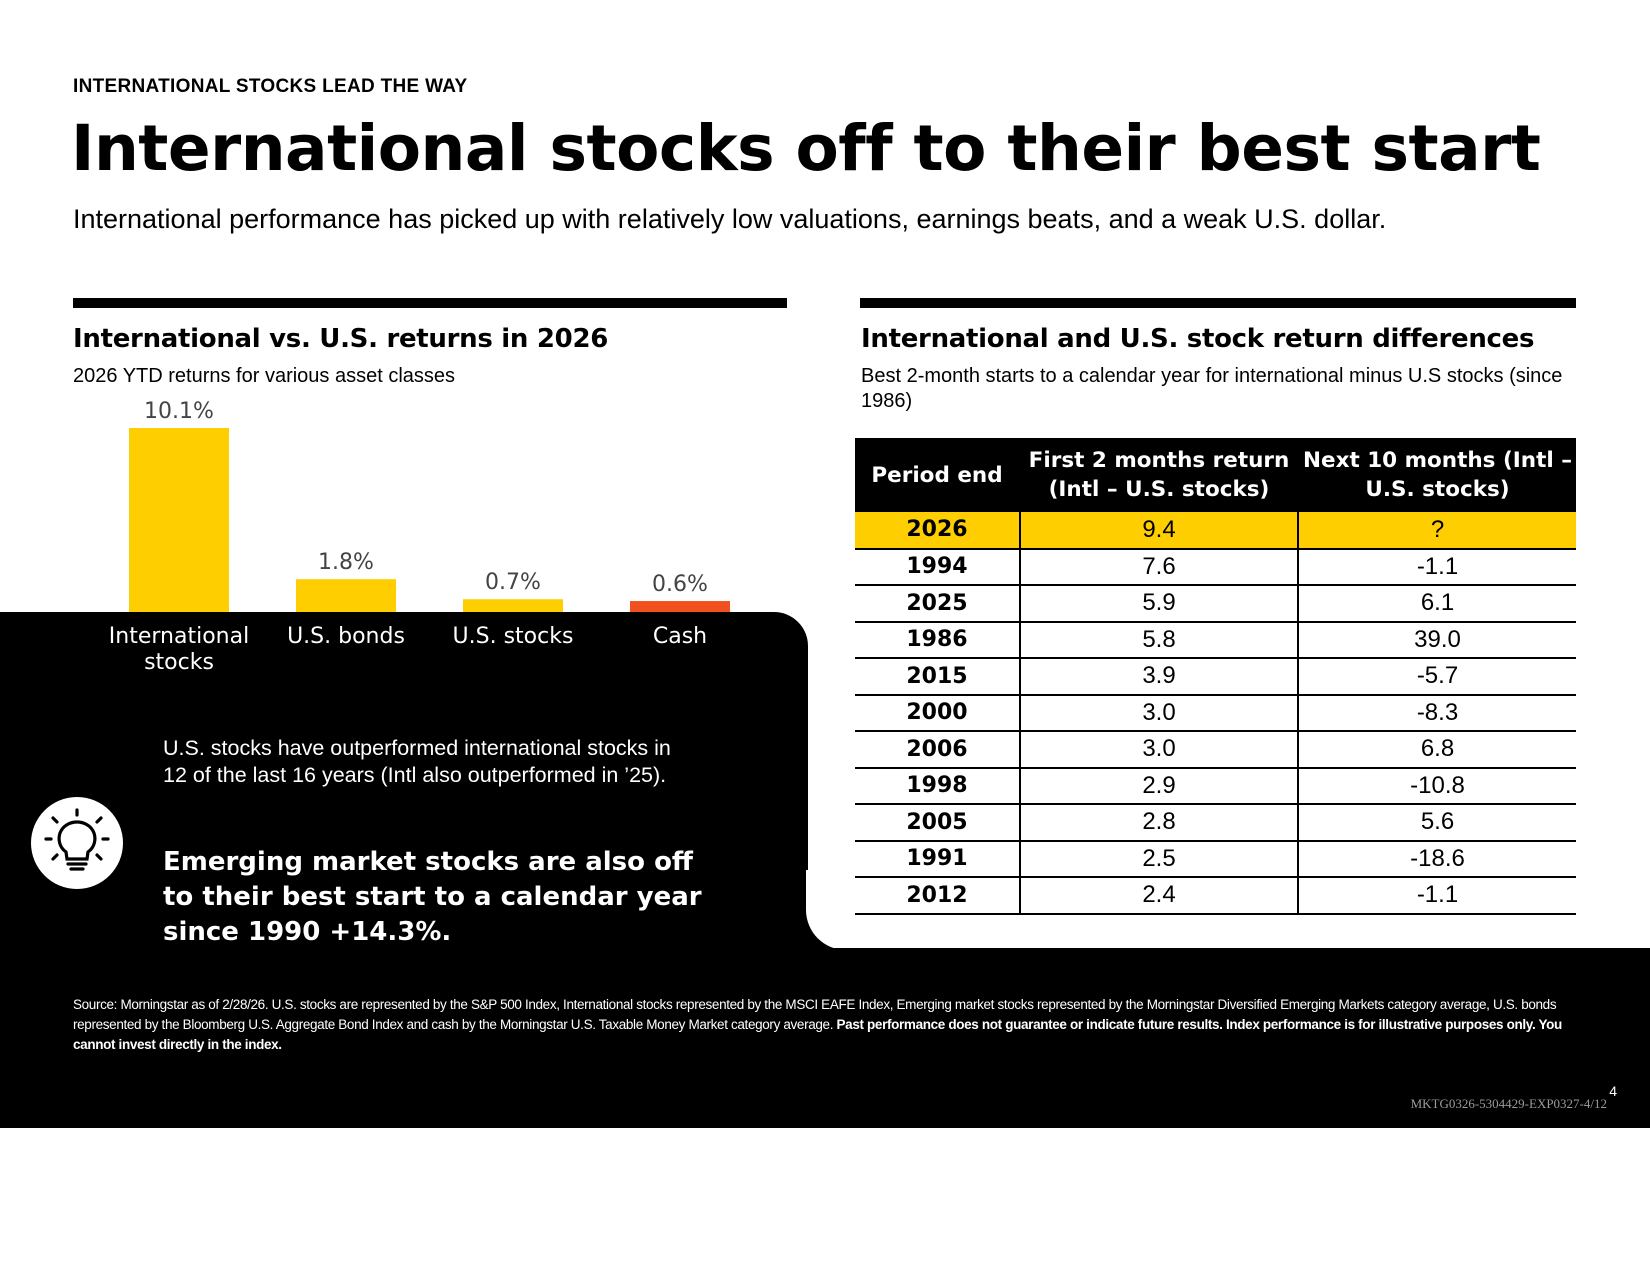  Describe the element at coordinates (346, 636) in the screenshot. I see `category-label: U.S. bonds` at that location.